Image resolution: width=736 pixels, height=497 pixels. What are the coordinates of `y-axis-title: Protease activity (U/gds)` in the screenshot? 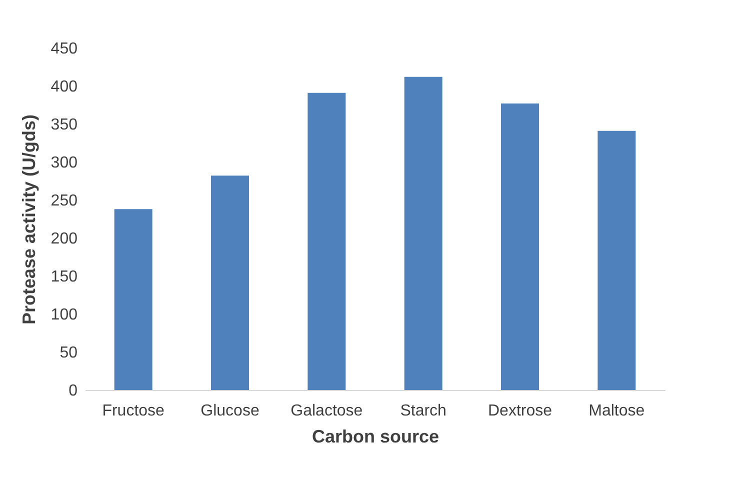 It's located at (28, 219).